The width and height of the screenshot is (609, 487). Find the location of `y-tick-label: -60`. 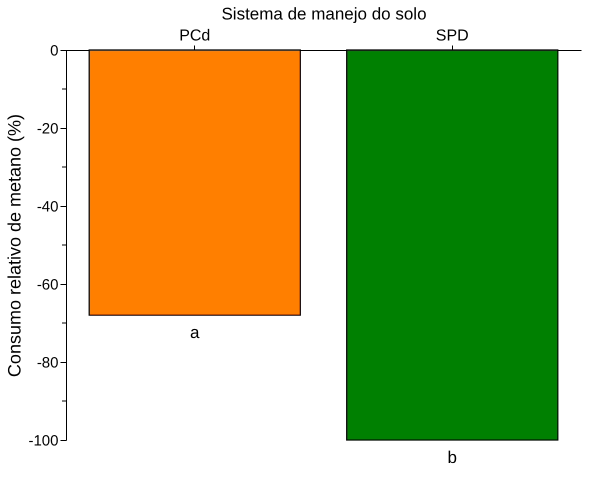

y-tick-label: -60 is located at coordinates (47, 285).